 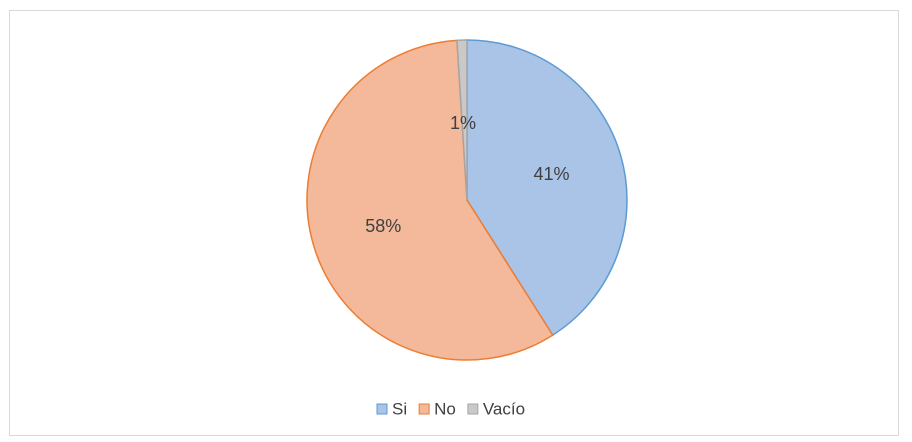 I want to click on slice-labels: 41% 58% 1%, so click(x=467, y=174).